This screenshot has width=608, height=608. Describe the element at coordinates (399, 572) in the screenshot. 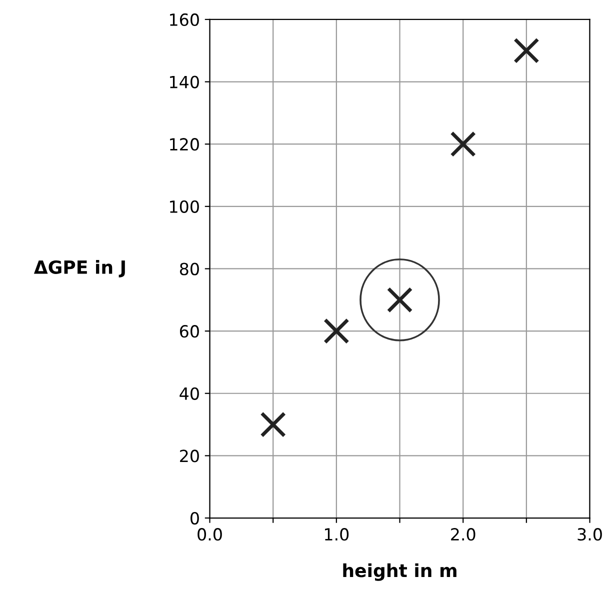

I see `x-axis-title: height in m` at that location.